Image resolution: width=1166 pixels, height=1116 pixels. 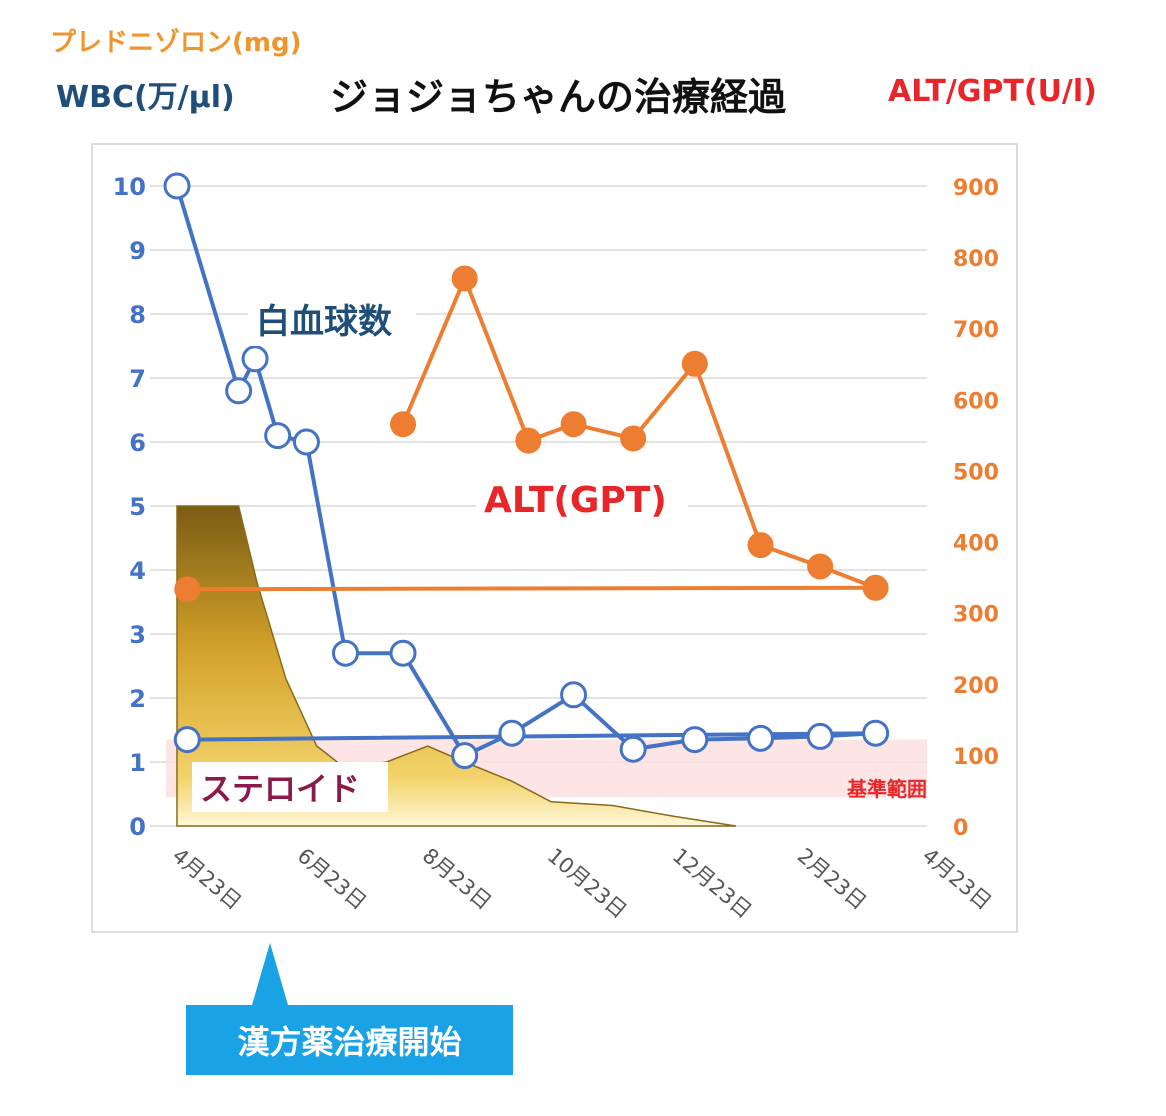 I want to click on y-left-tick-label: 7, so click(x=137, y=379).